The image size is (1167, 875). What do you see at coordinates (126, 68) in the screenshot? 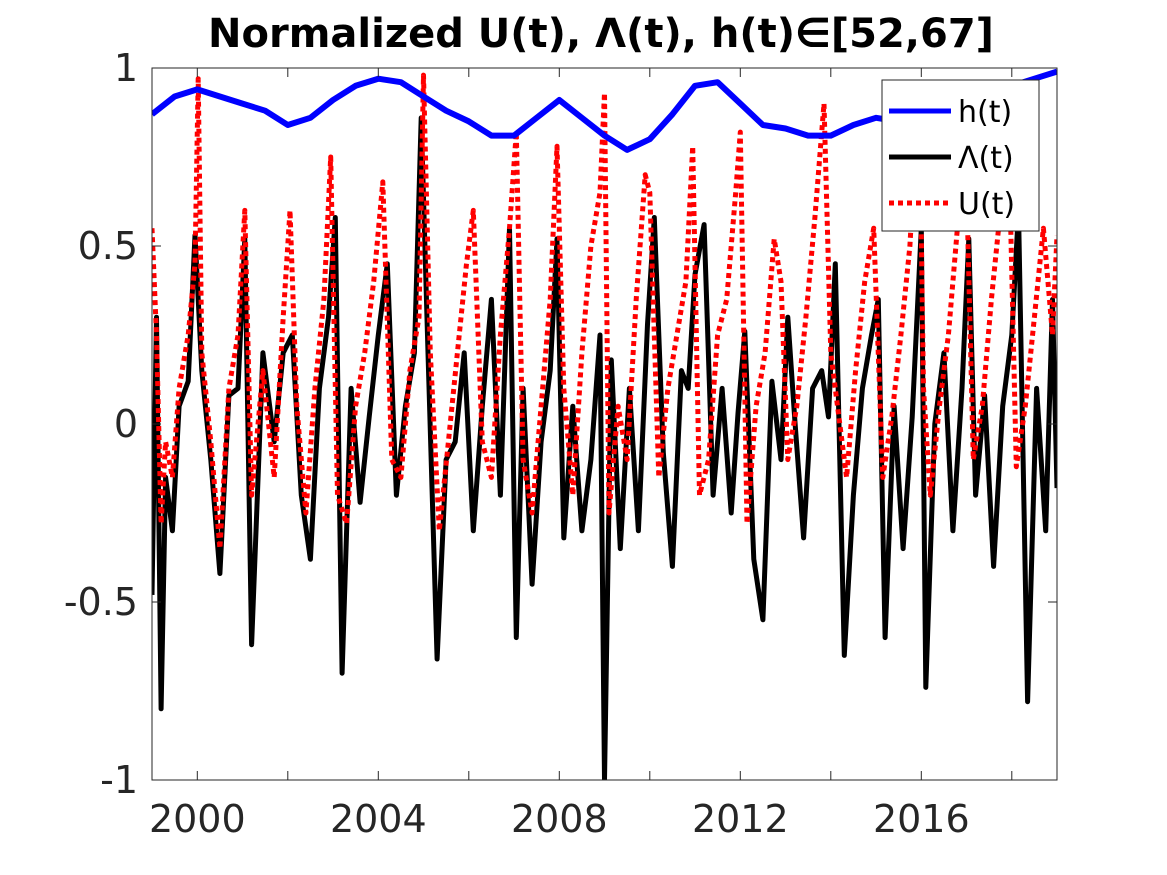
I see `y-tick-label: 1` at bounding box center [126, 68].